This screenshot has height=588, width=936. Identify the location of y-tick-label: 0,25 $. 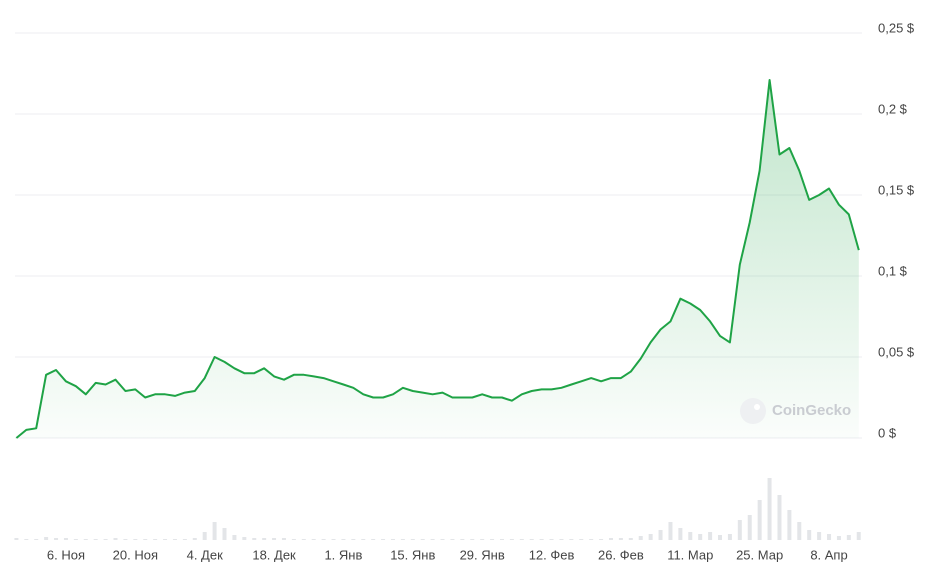
(896, 27).